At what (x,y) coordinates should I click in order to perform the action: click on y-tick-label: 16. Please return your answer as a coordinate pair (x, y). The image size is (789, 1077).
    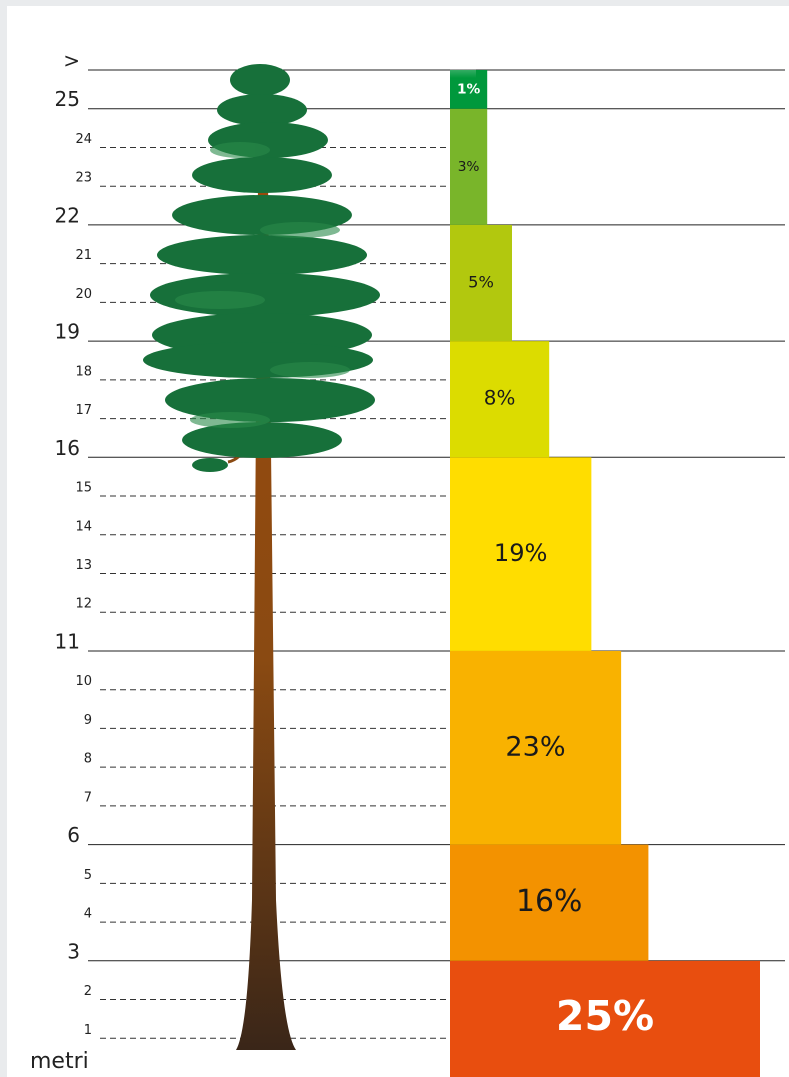
    Looking at the image, I should click on (67, 448).